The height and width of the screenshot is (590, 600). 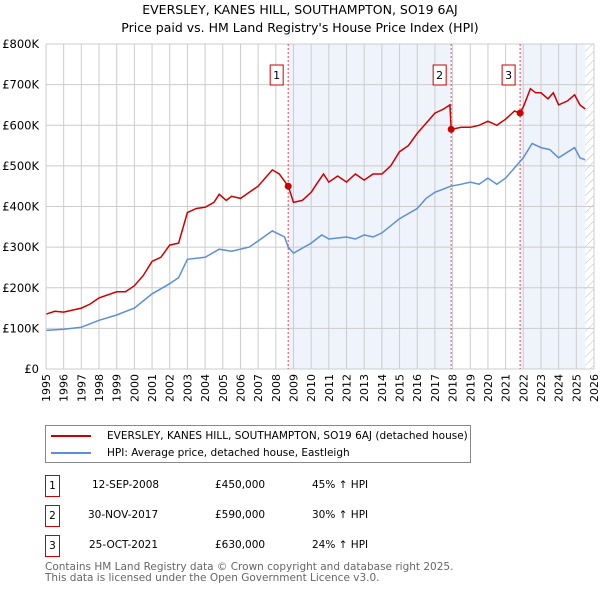 I want to click on x-tick-label: 1998, so click(x=99, y=388).